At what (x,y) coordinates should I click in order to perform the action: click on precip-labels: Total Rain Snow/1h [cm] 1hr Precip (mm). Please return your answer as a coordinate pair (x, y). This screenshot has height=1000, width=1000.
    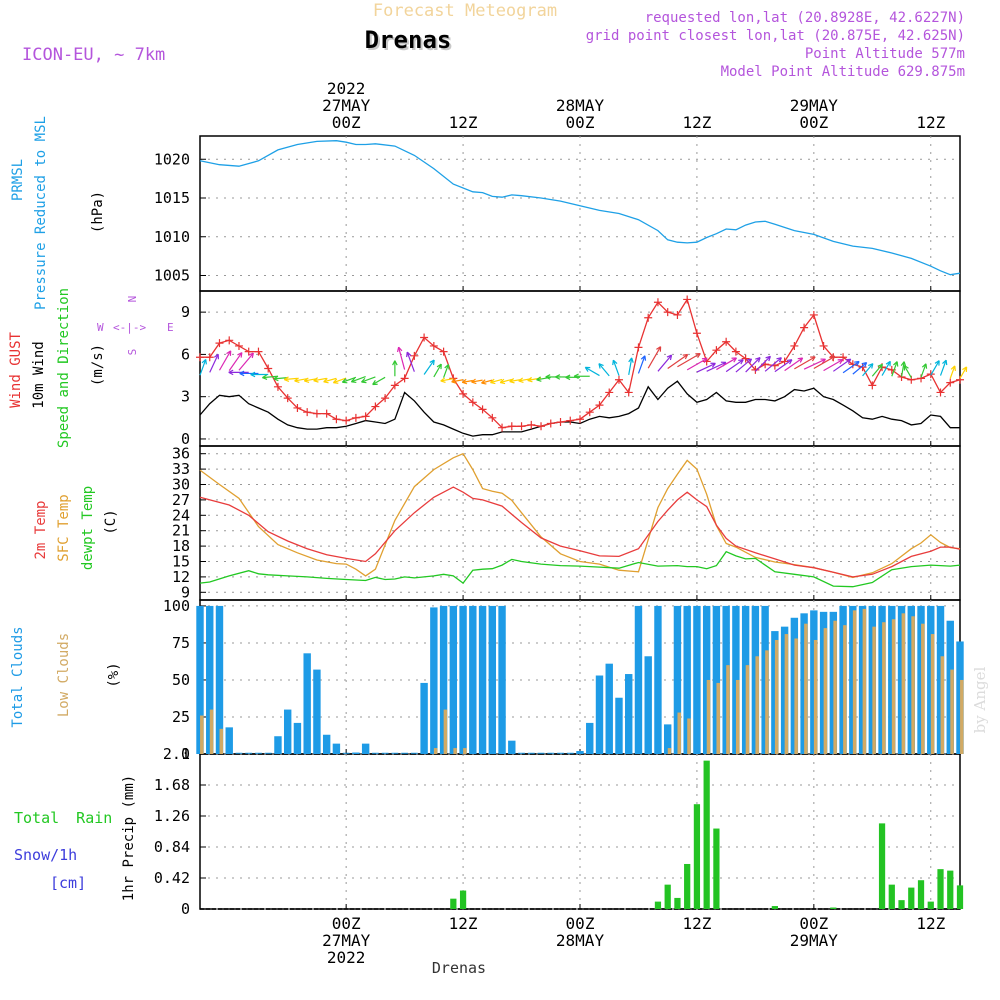
    Looking at the image, I should click on (75, 838).